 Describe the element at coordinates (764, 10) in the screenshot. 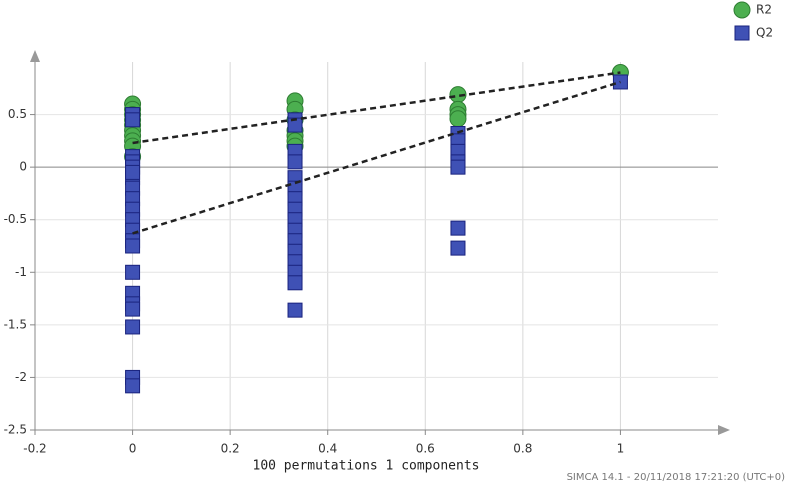

I see `legend-label: R2` at that location.